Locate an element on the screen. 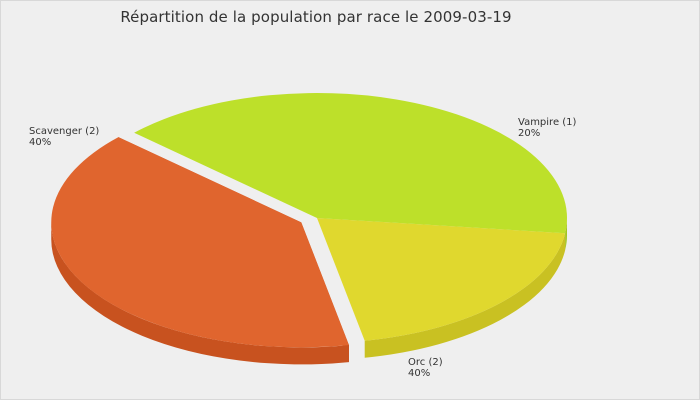 The image size is (700, 401). slice-label-vampire-percent: 20% is located at coordinates (529, 133).